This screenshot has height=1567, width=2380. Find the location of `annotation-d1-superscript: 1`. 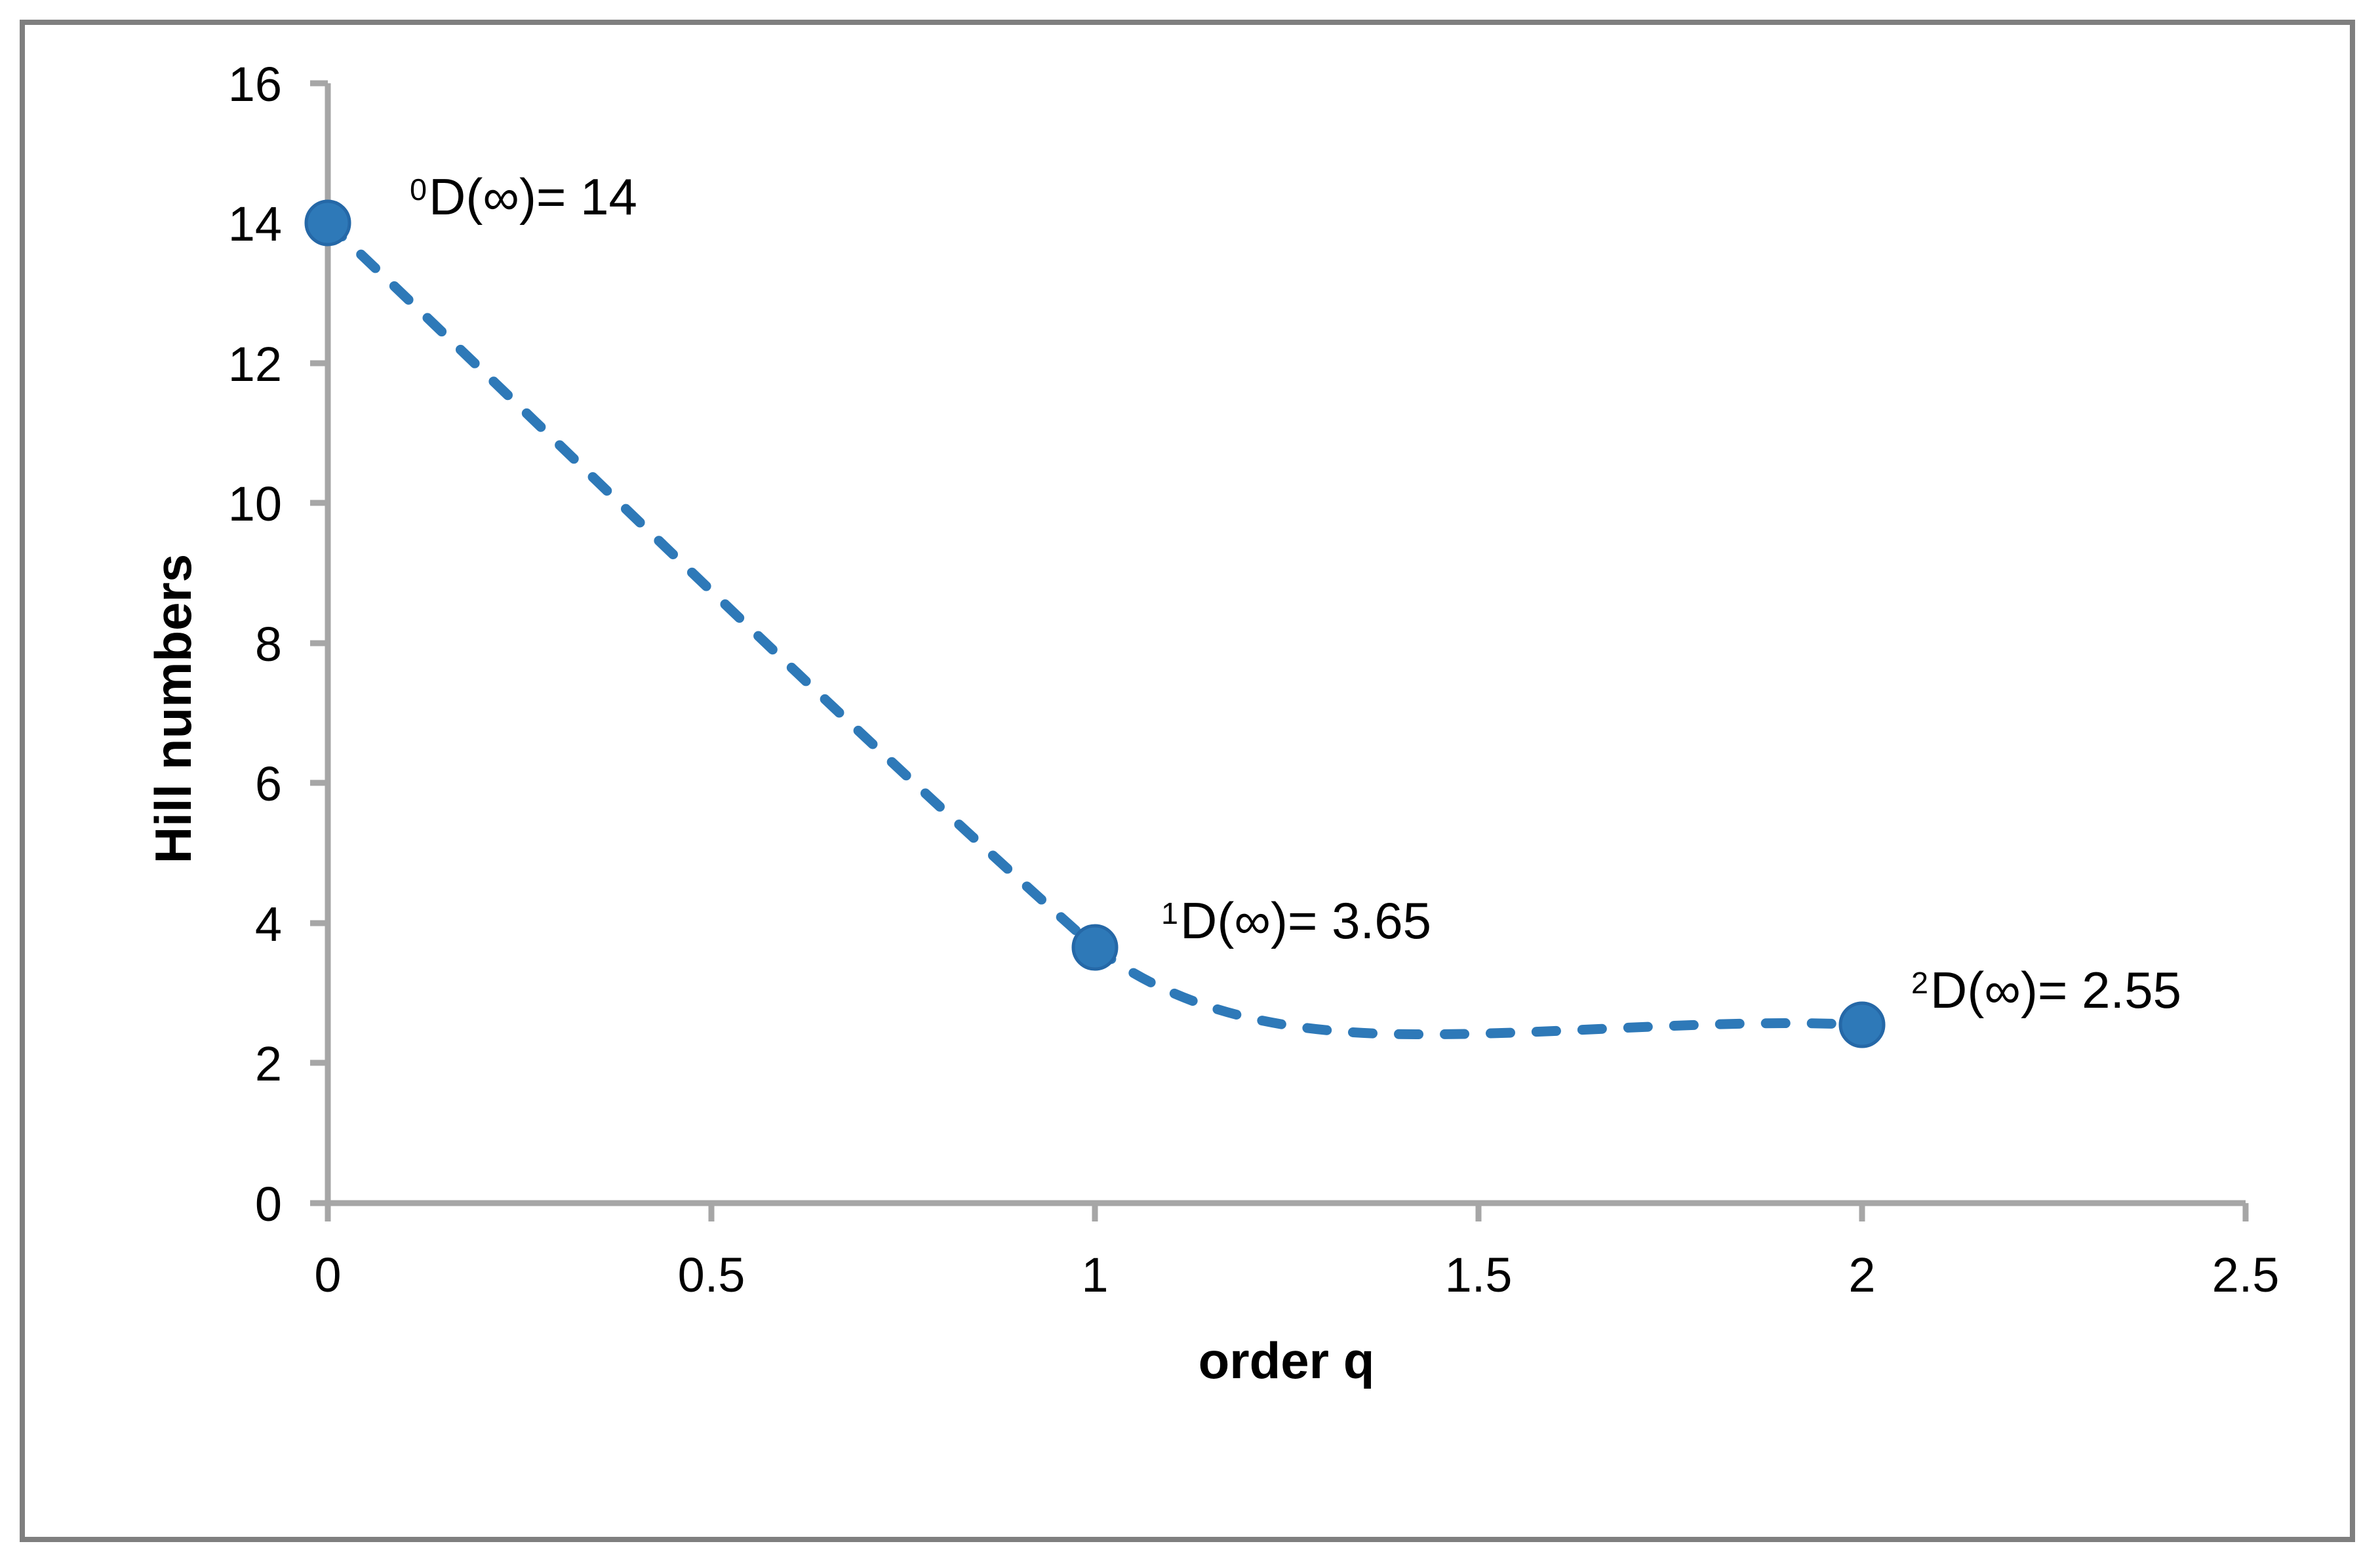

annotation-d1-superscript: 1 is located at coordinates (1170, 914).